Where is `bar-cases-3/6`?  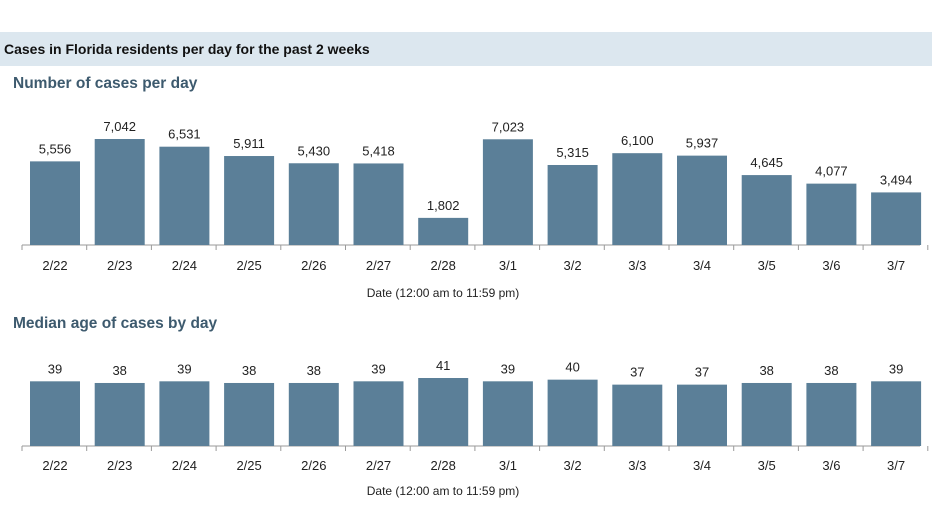 bar-cases-3/6 is located at coordinates (831, 214).